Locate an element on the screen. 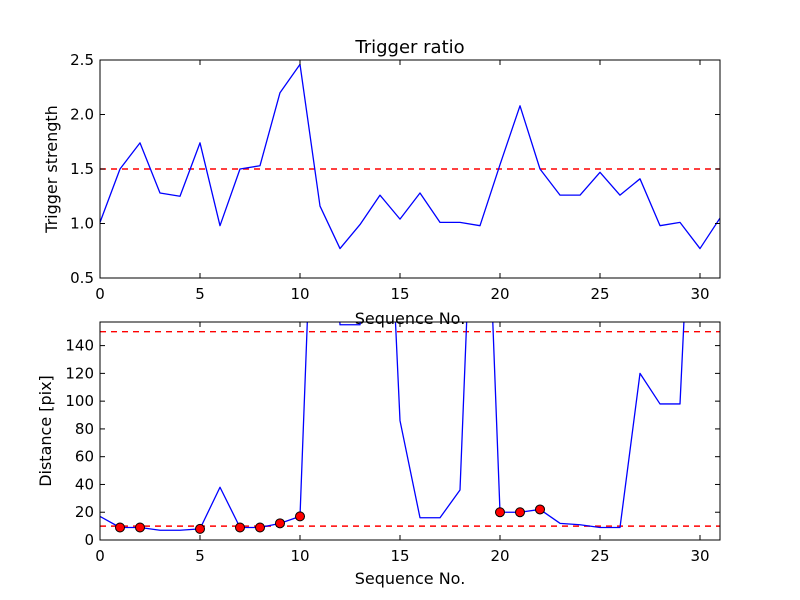 This screenshot has height=600, width=800. chart-title: Trigger ratio is located at coordinates (409, 47).